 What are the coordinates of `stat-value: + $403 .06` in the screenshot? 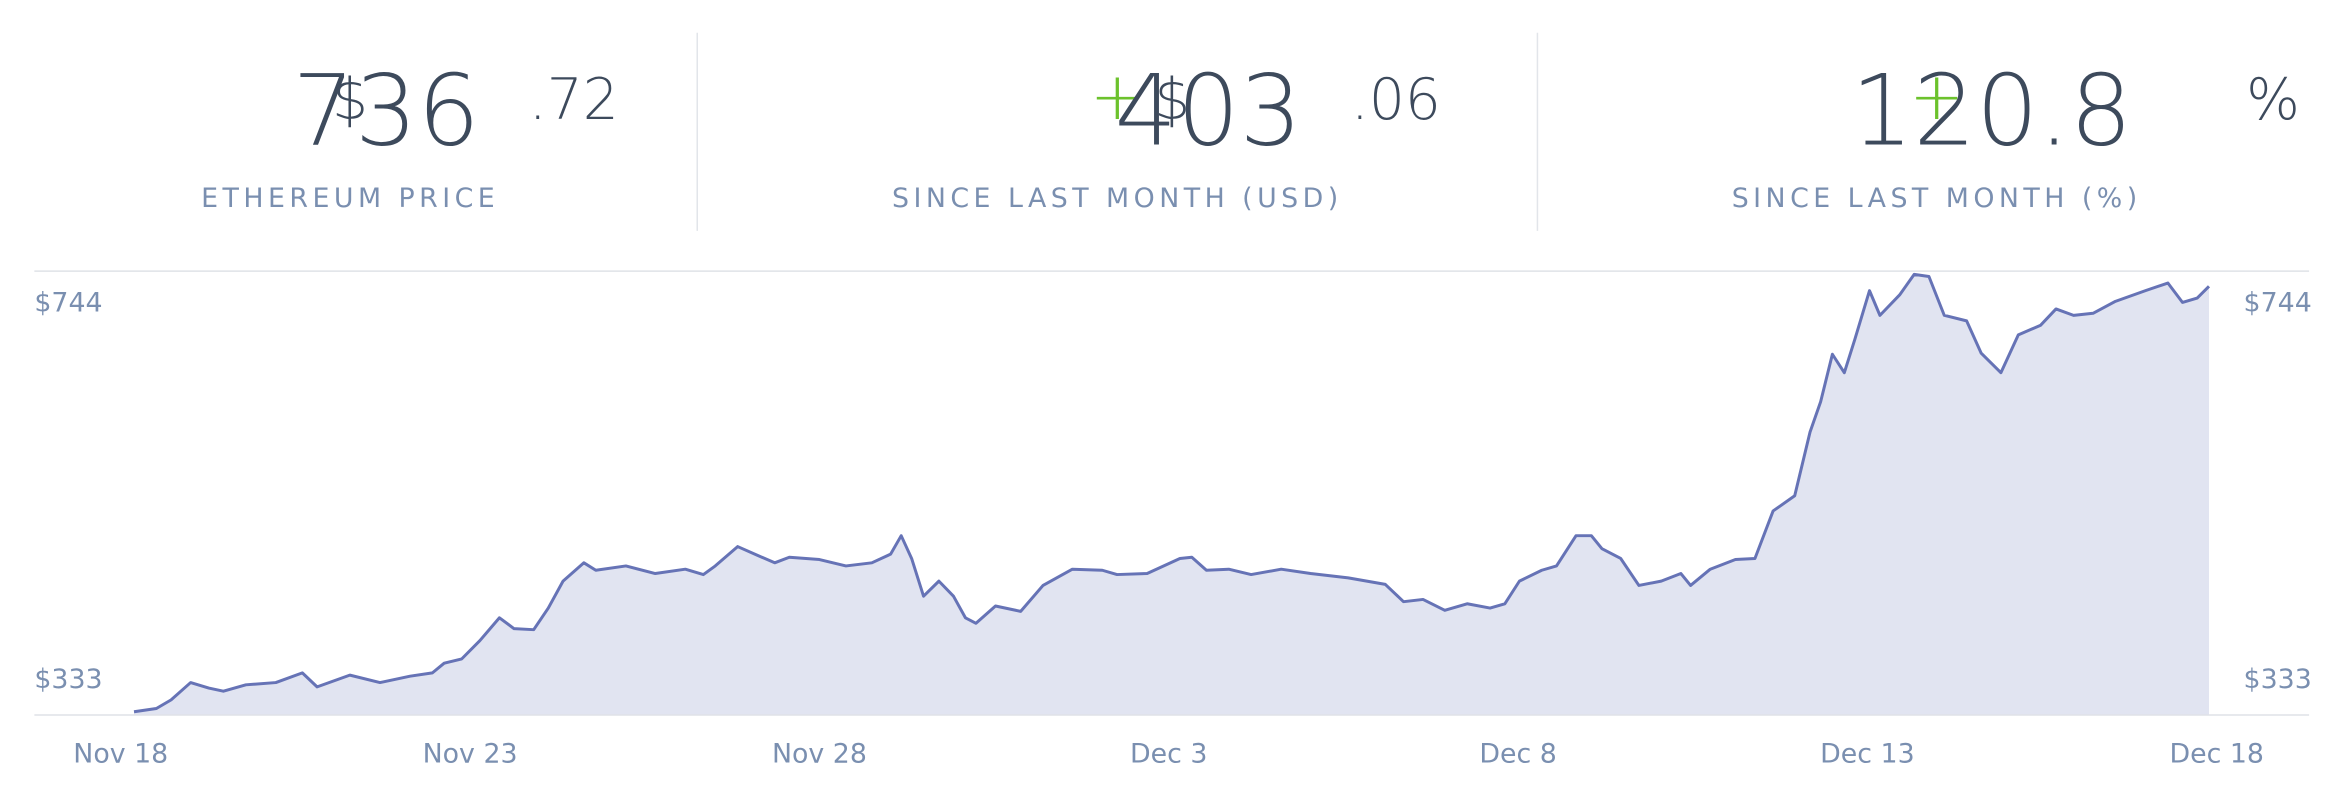 It's located at (1265, 111).